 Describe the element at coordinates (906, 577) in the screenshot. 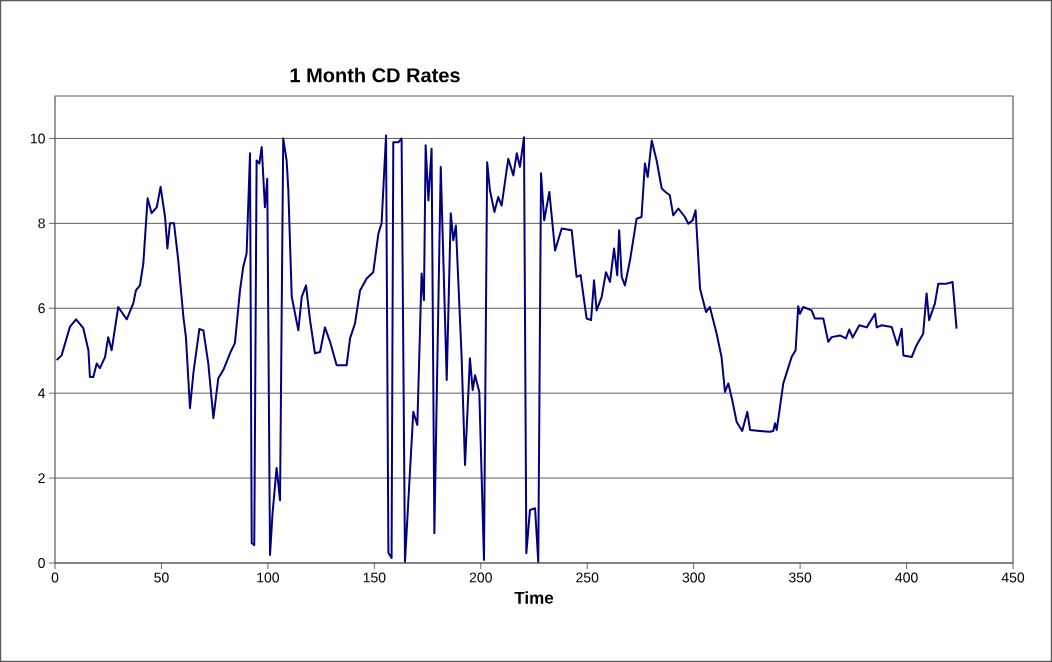

I see `x-tick-label: 400` at that location.